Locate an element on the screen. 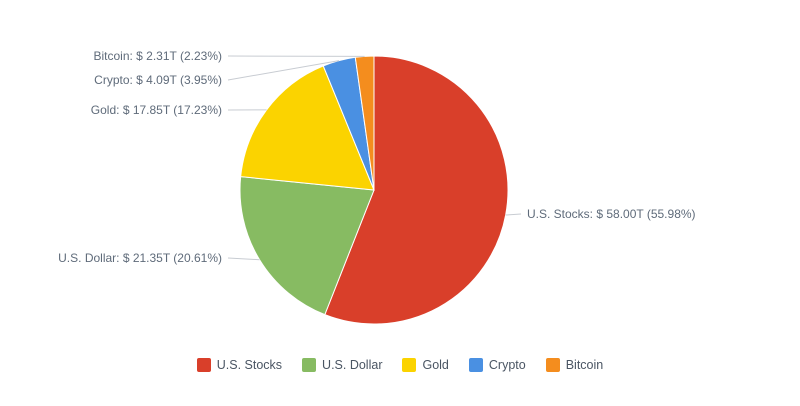  leader-line-u-s-stocks is located at coordinates (513, 214).